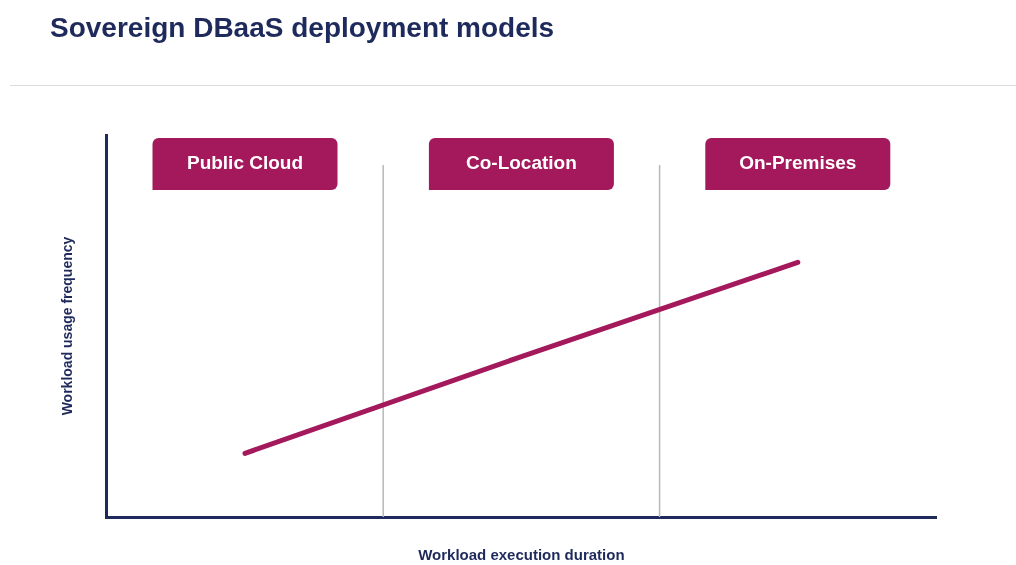 The width and height of the screenshot is (1016, 565). Describe the element at coordinates (521, 555) in the screenshot. I see `x-axis-title: Workload execution duration` at that location.